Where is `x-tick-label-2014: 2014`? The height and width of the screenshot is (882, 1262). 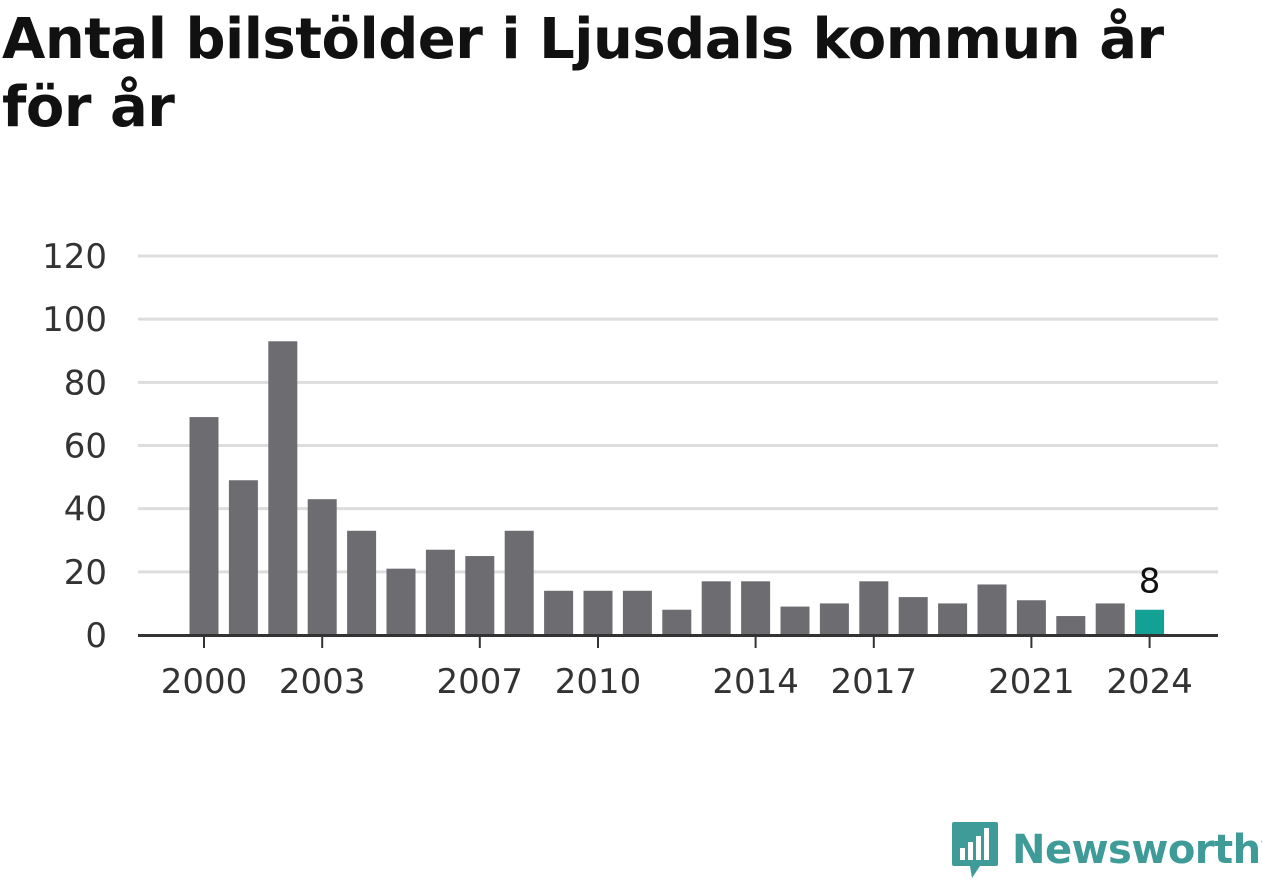
x-tick-label-2014: 2014 is located at coordinates (755, 682).